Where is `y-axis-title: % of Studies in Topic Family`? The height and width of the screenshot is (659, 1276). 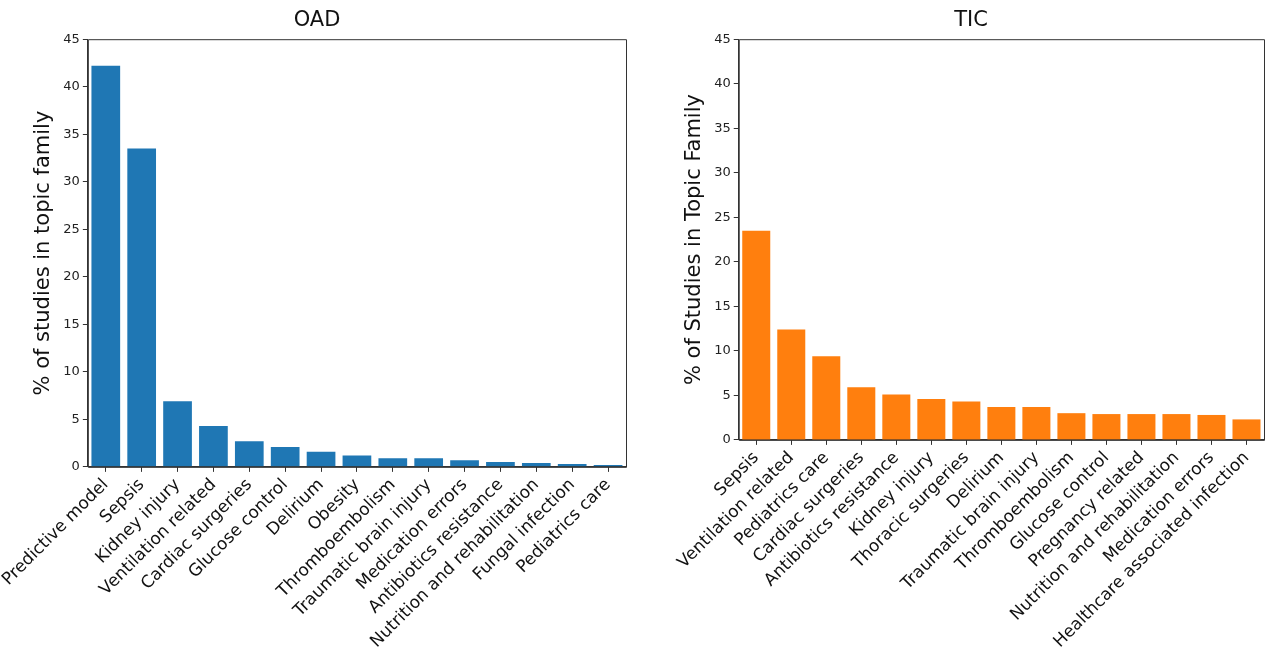
y-axis-title: % of Studies in Topic Family is located at coordinates (693, 240).